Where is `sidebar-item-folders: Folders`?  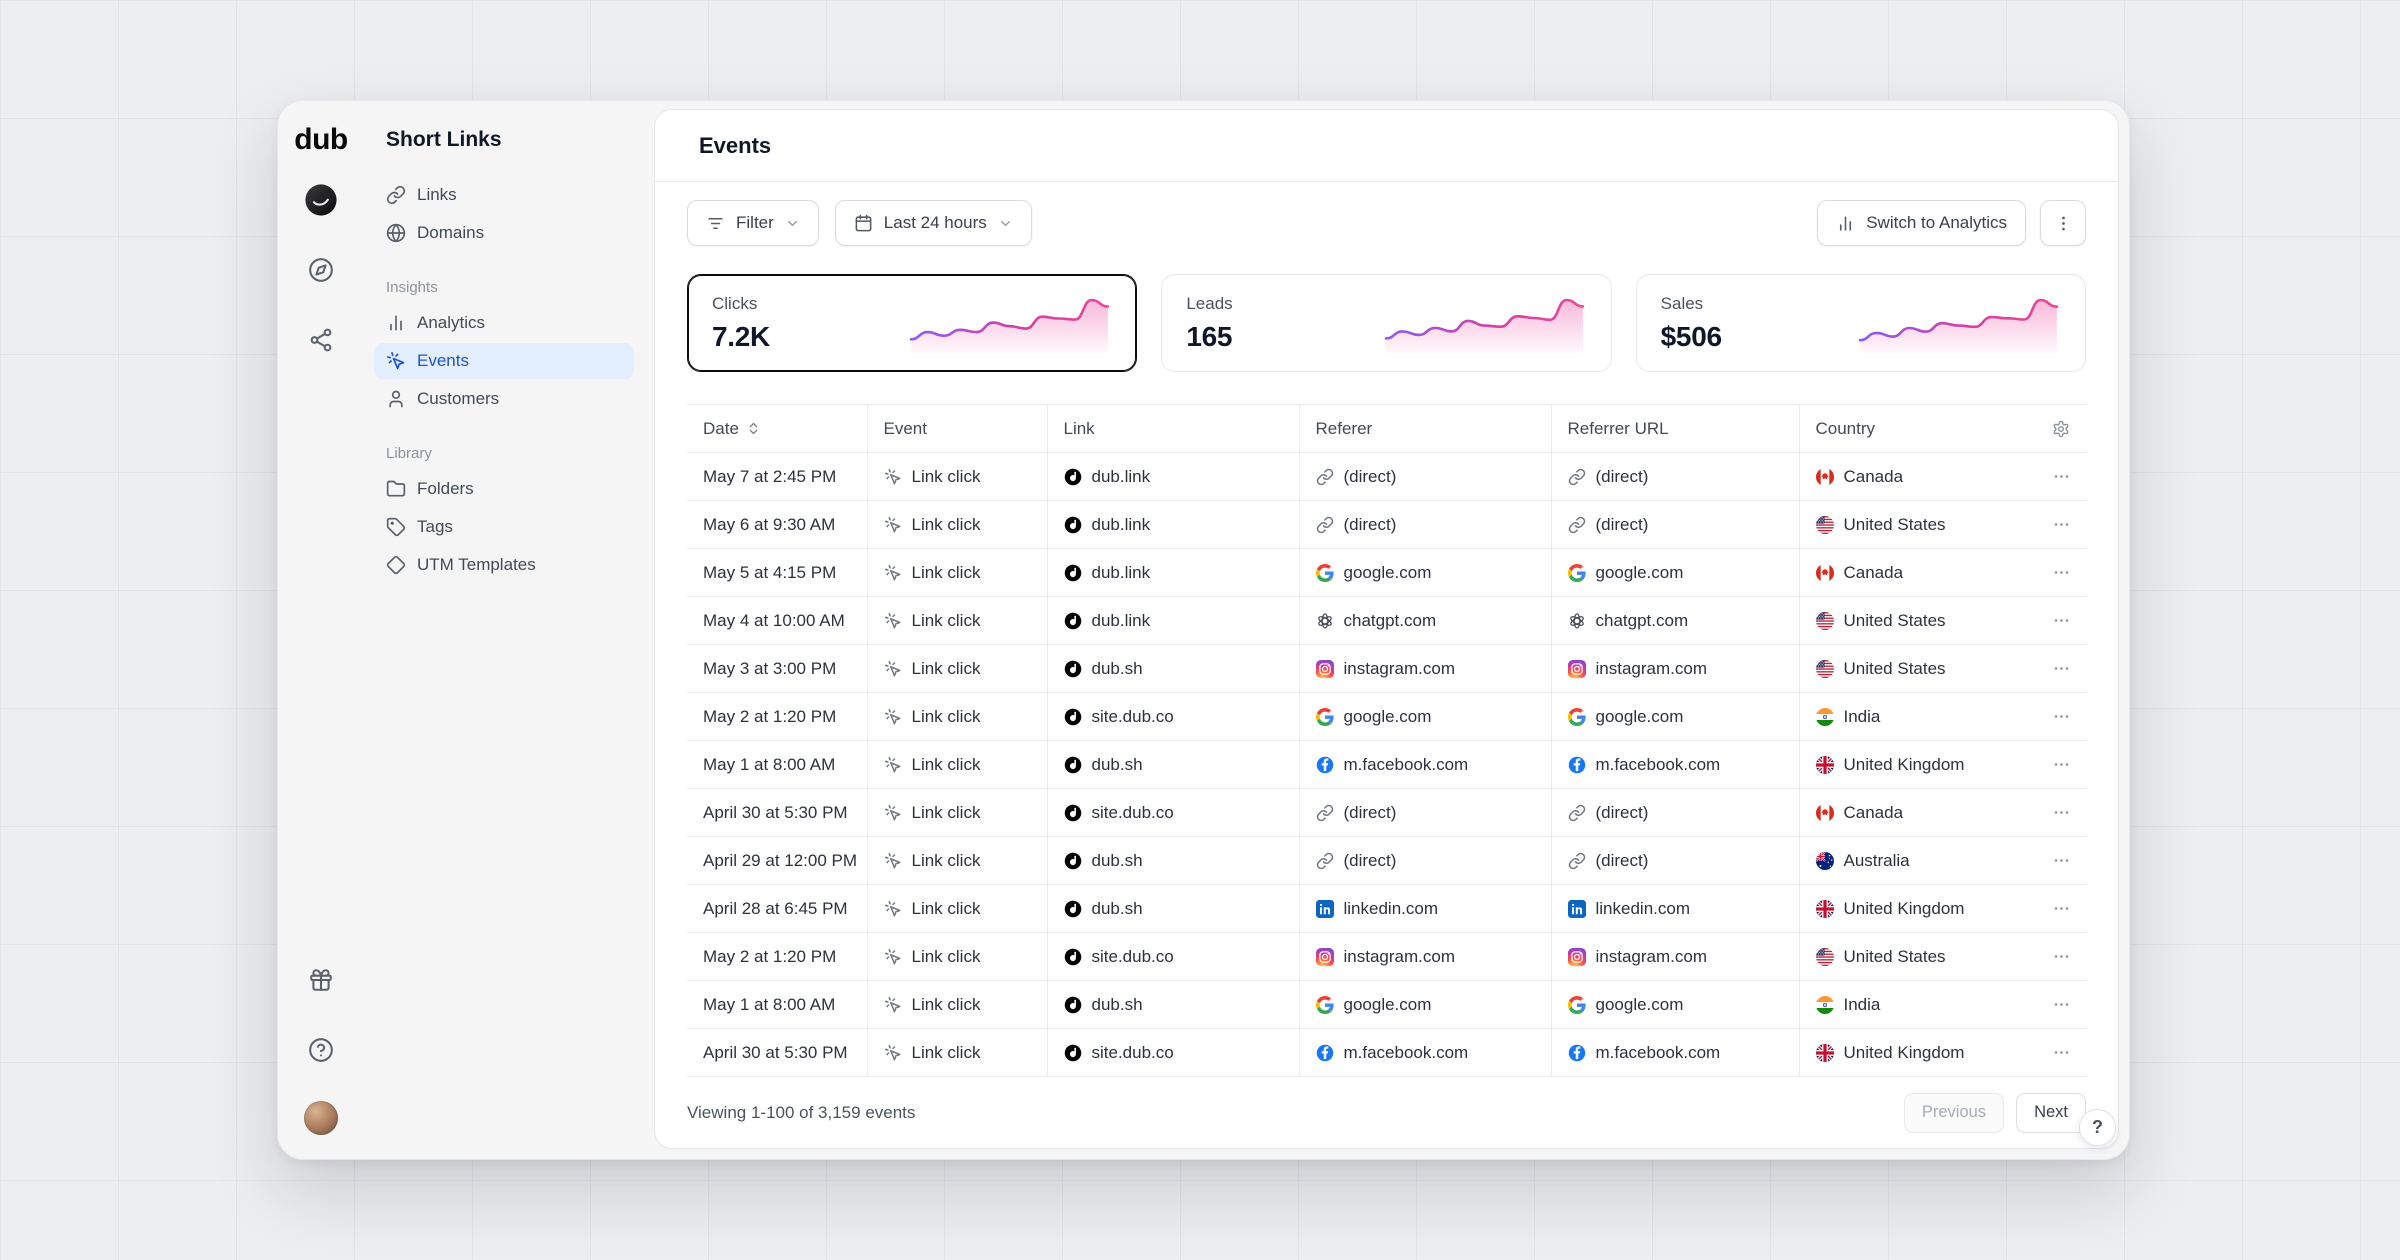 sidebar-item-folders: Folders is located at coordinates (504, 489).